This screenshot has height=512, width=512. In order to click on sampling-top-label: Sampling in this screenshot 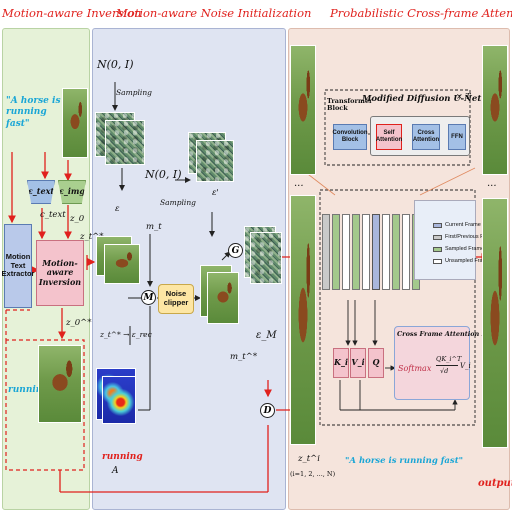, I will do `click(134, 92)`.